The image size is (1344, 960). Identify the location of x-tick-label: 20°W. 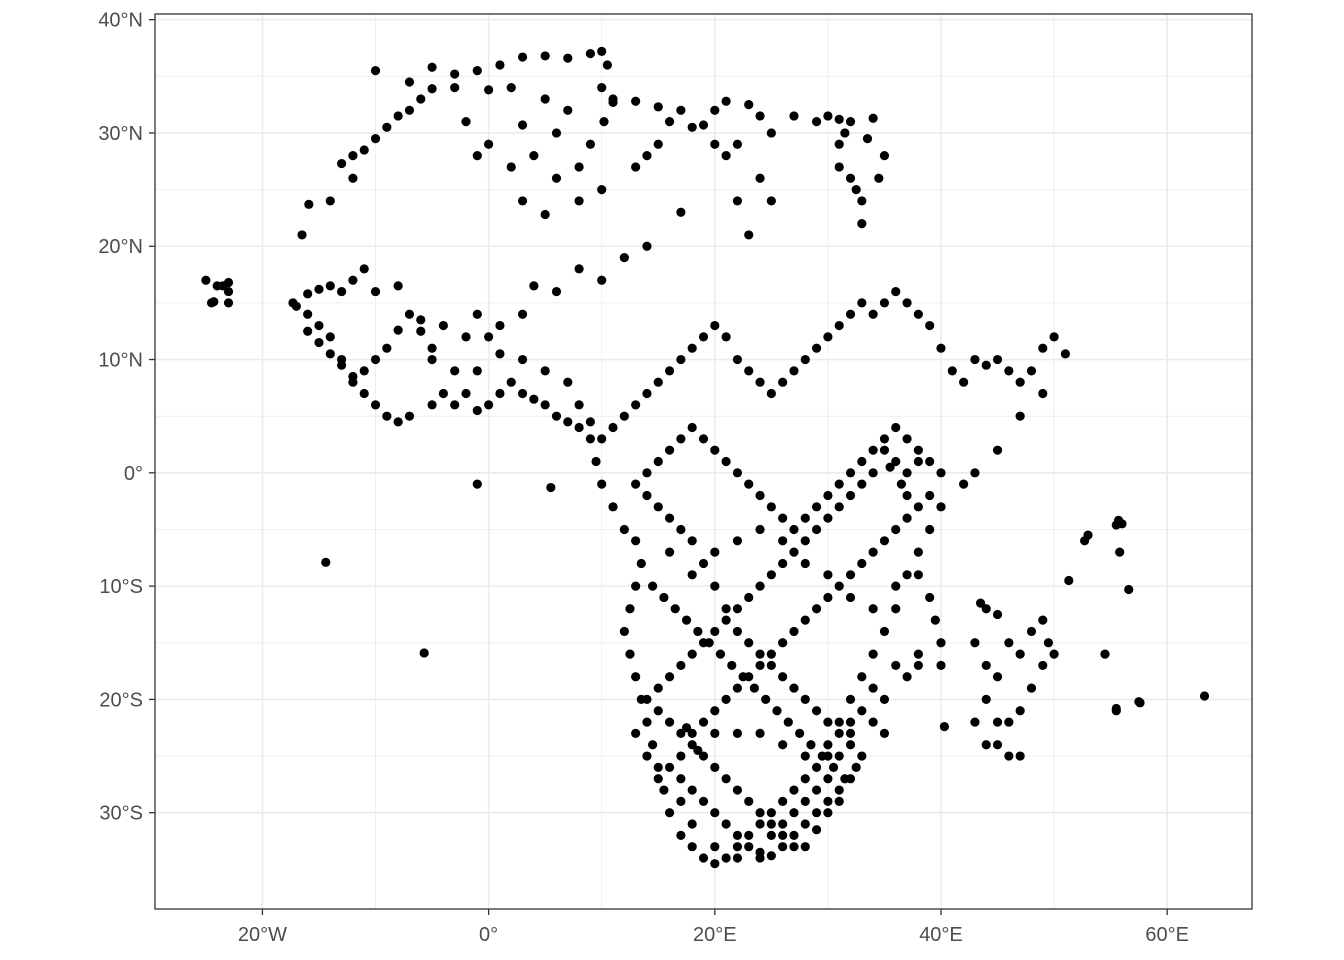
(262, 935).